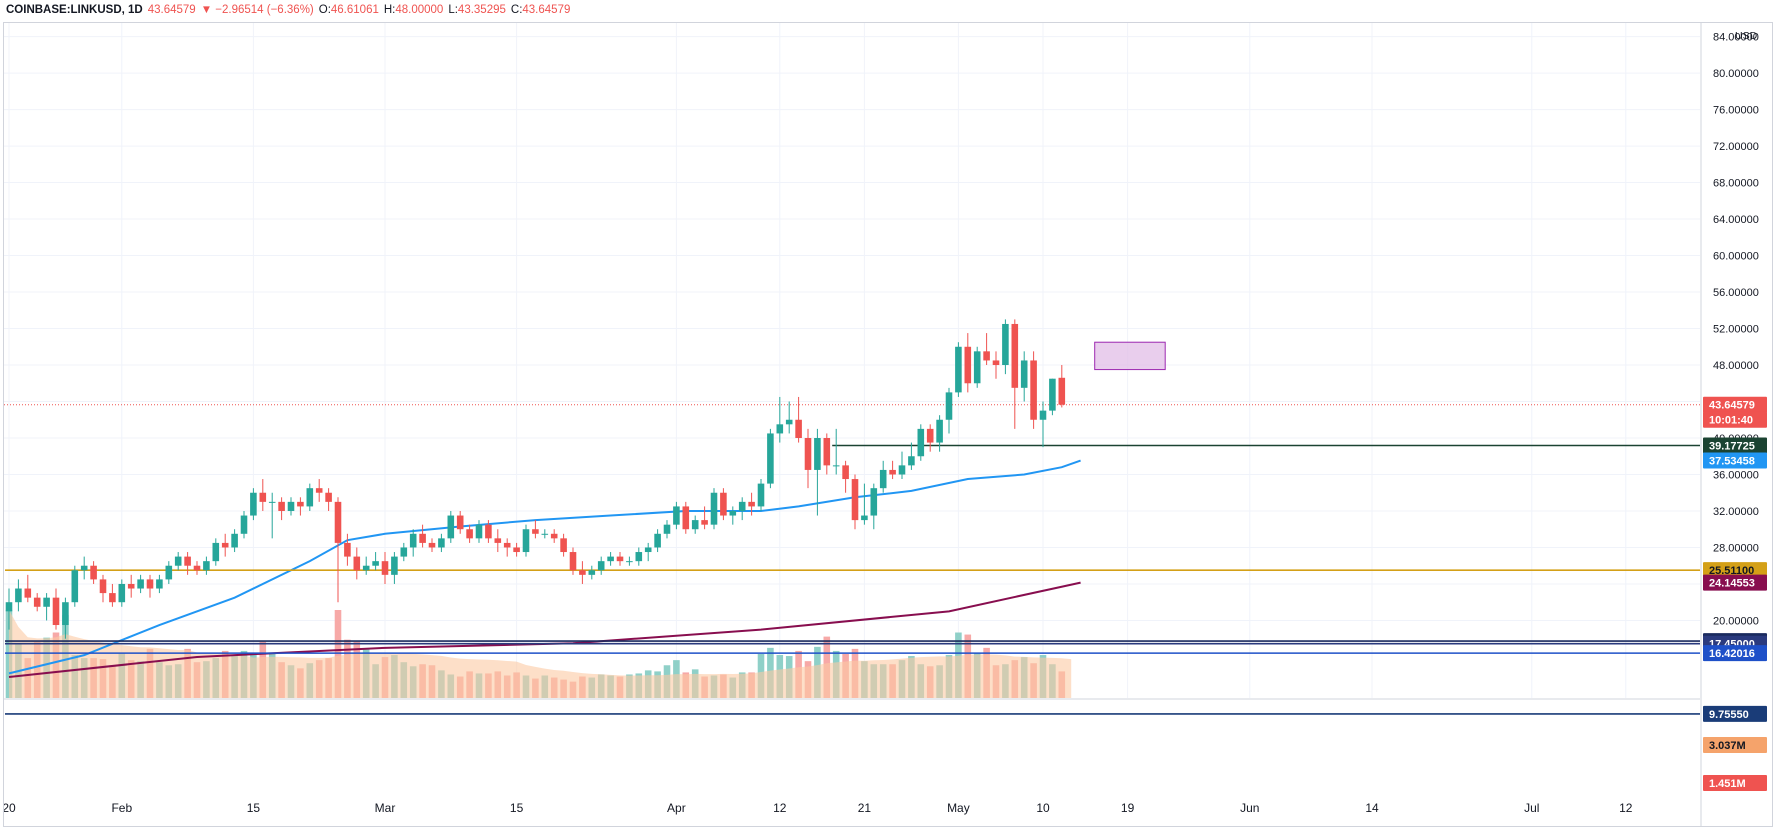 The height and width of the screenshot is (831, 1778). Describe the element at coordinates (1531, 808) in the screenshot. I see `time-tick-label: Jul` at that location.